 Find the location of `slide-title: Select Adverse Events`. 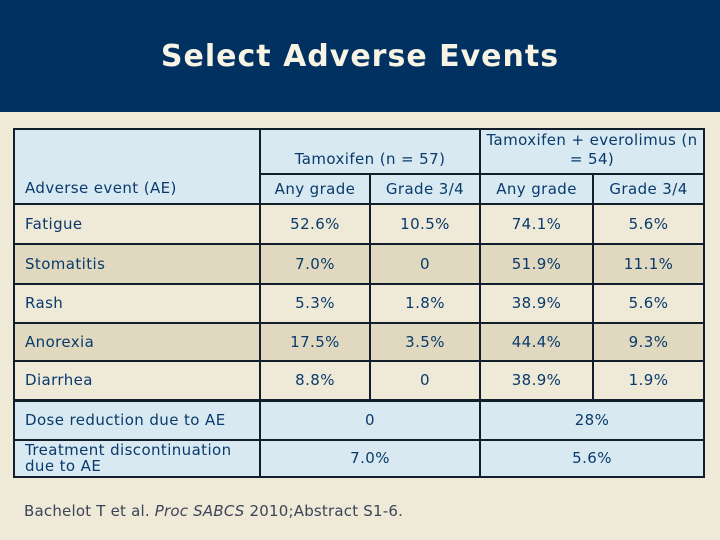

slide-title: Select Adverse Events is located at coordinates (360, 56).